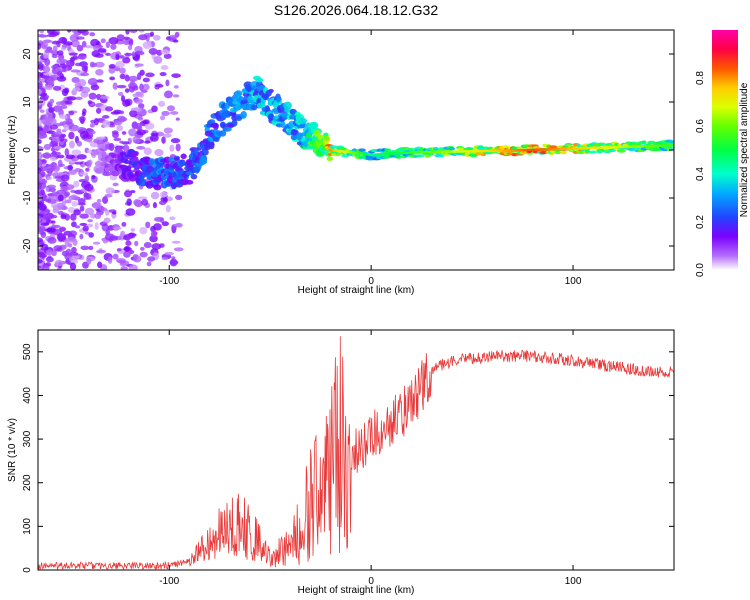  What do you see at coordinates (356, 10) in the screenshot?
I see `figure-title: S126.2026.064.18.12.G32` at bounding box center [356, 10].